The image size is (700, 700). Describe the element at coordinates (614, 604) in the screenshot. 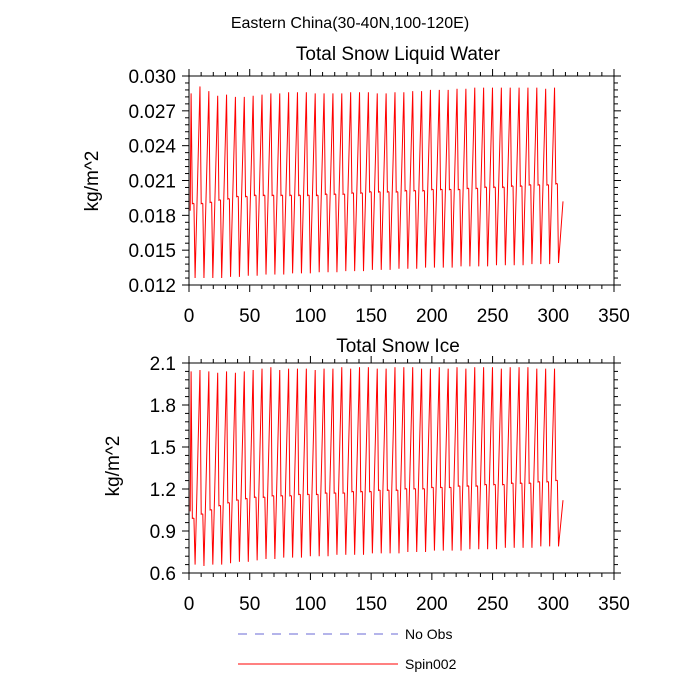

I see `x-tick-label-snow-ice-350: 350` at that location.